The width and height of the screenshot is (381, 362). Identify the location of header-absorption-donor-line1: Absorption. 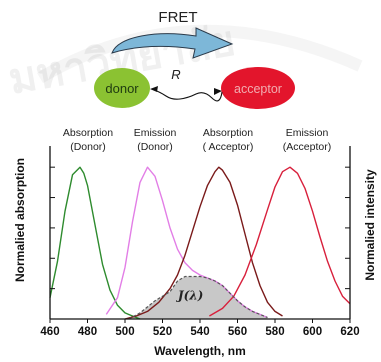
(88, 133).